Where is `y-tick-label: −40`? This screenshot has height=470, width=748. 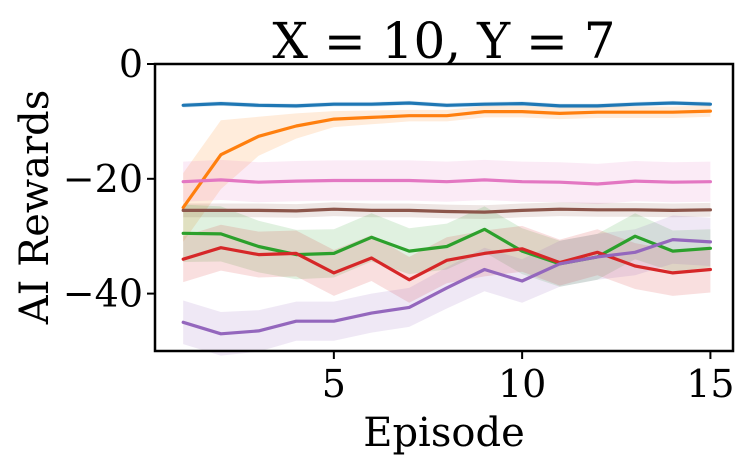 y-tick-label: −40 is located at coordinates (103, 294).